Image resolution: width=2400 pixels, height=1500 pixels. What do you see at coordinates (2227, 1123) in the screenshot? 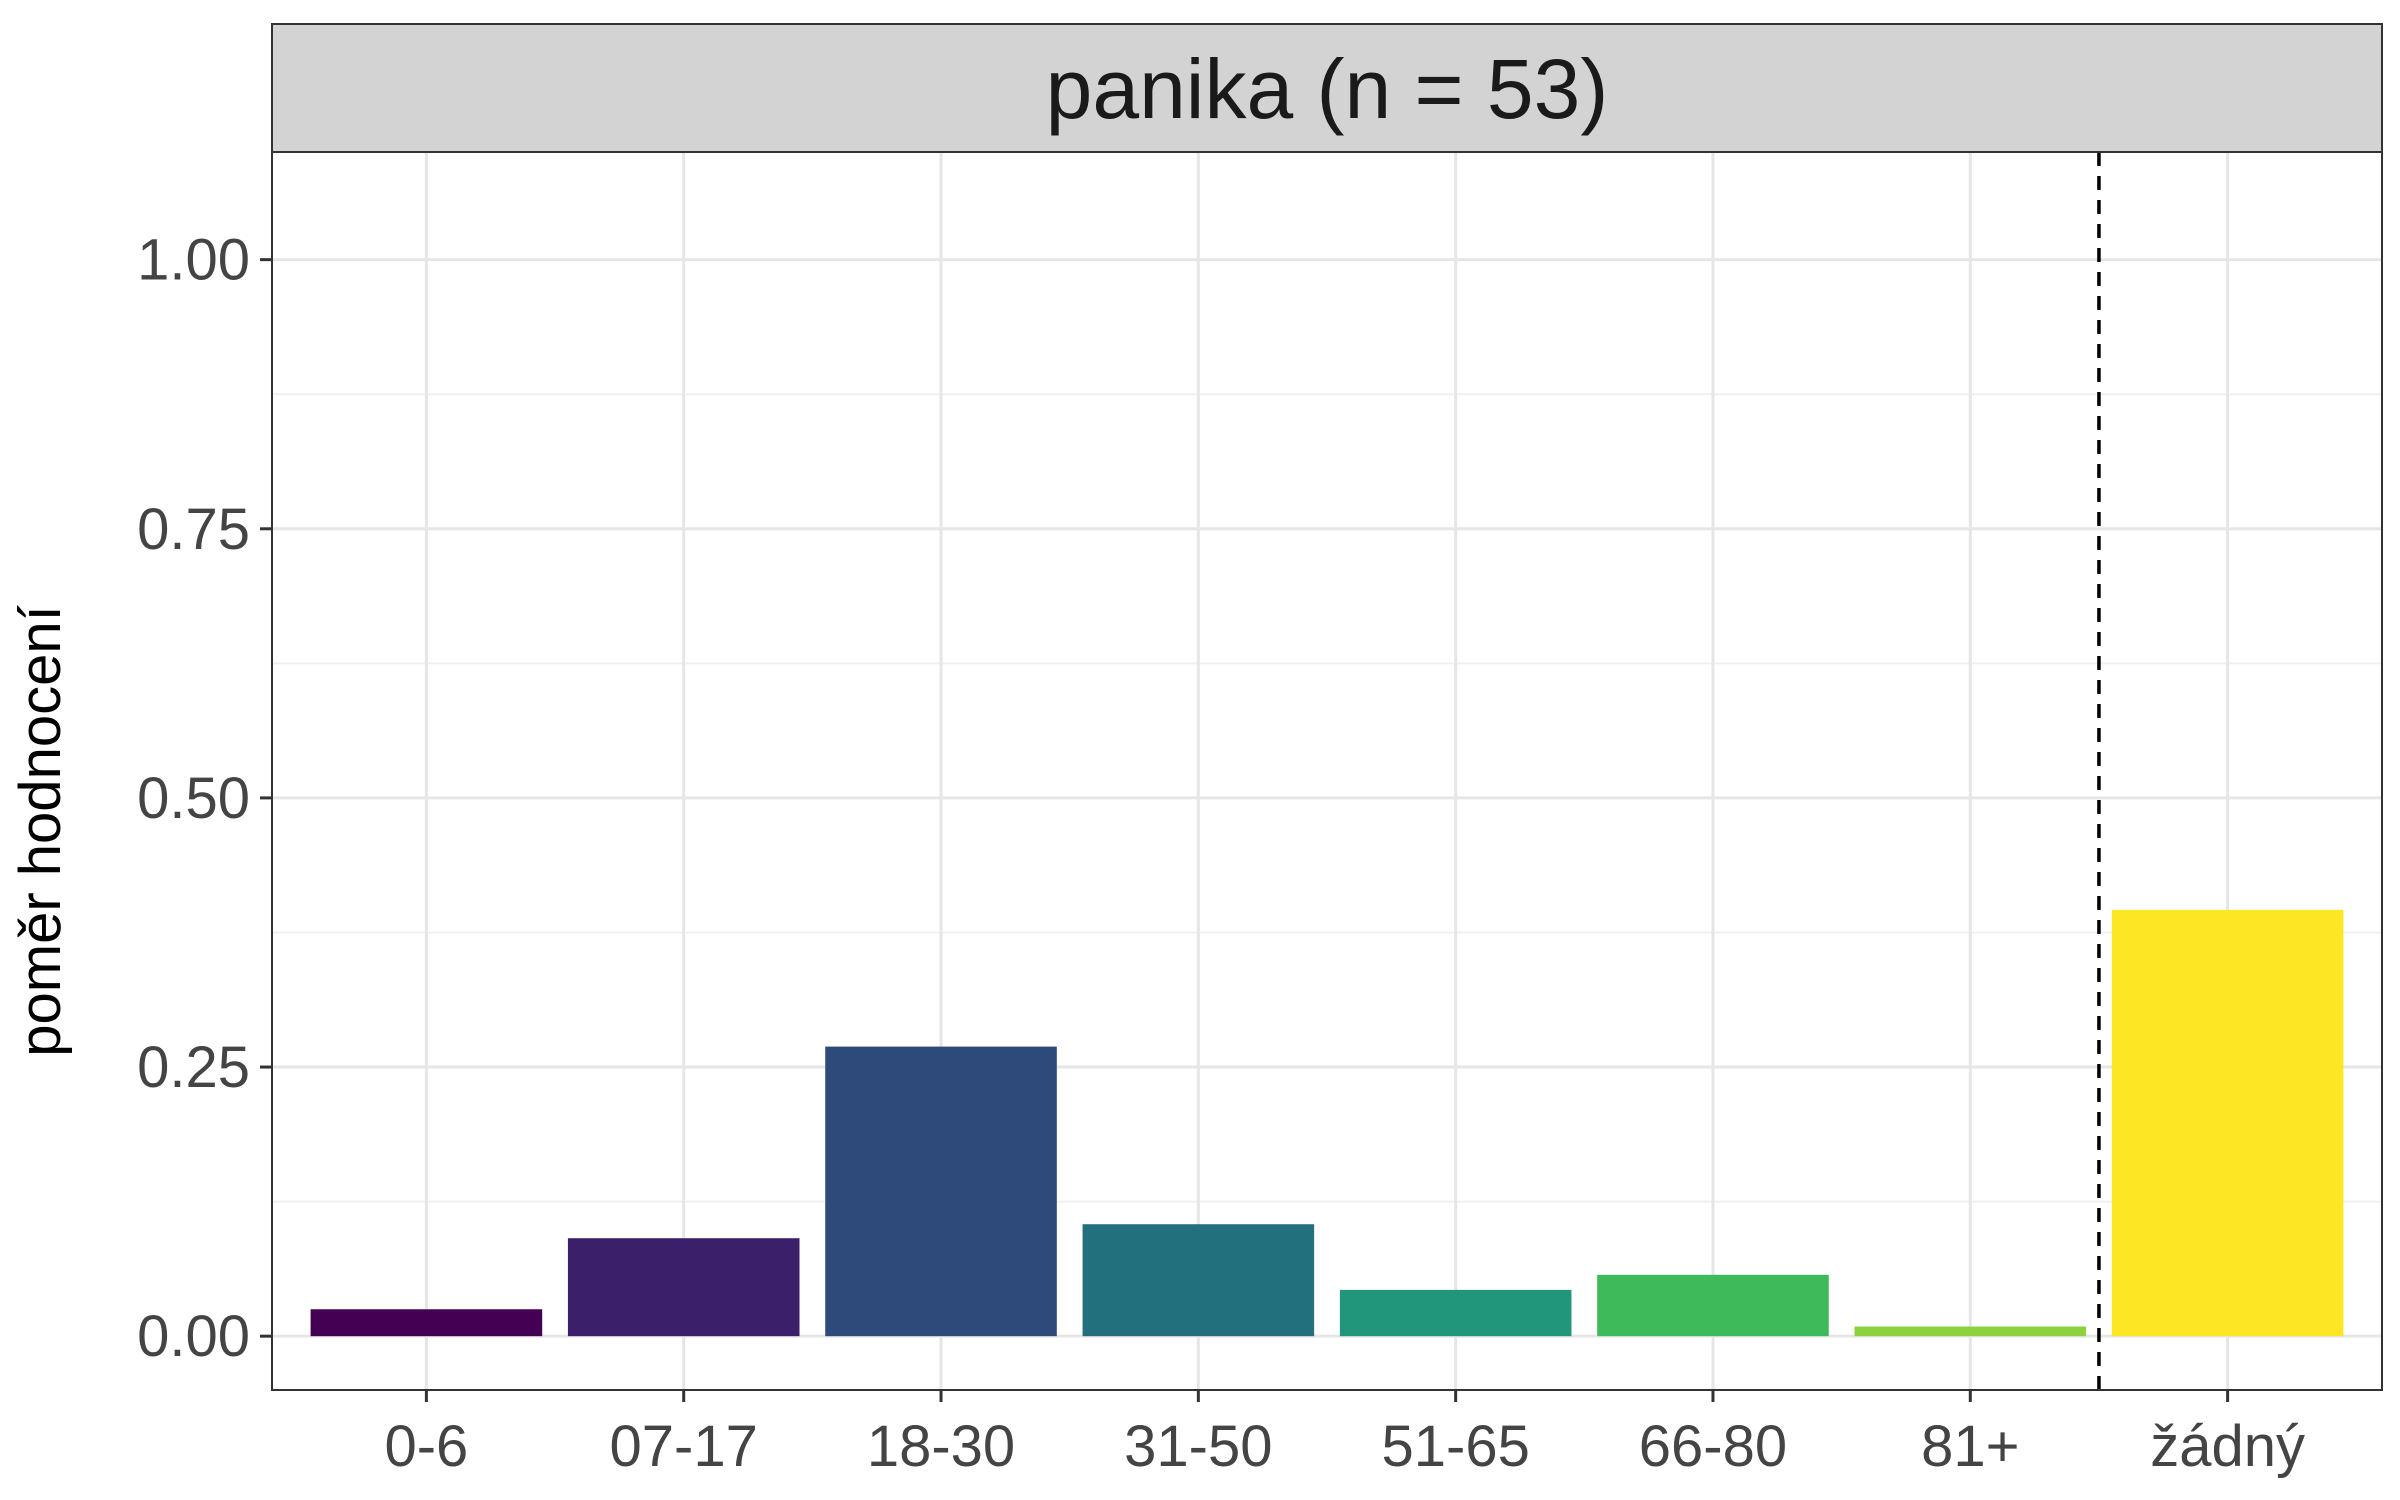
I see `bar-žádný` at bounding box center [2227, 1123].